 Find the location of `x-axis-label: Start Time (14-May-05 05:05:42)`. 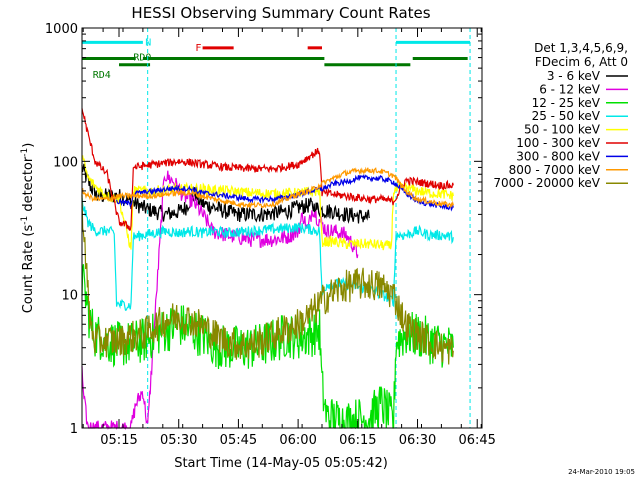

x-axis-label: Start Time (14-May-05 05:05:42) is located at coordinates (281, 463).